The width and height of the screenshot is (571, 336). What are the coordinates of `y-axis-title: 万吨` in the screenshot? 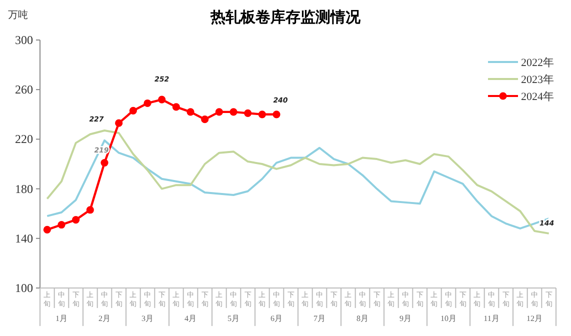 It's located at (18, 15).